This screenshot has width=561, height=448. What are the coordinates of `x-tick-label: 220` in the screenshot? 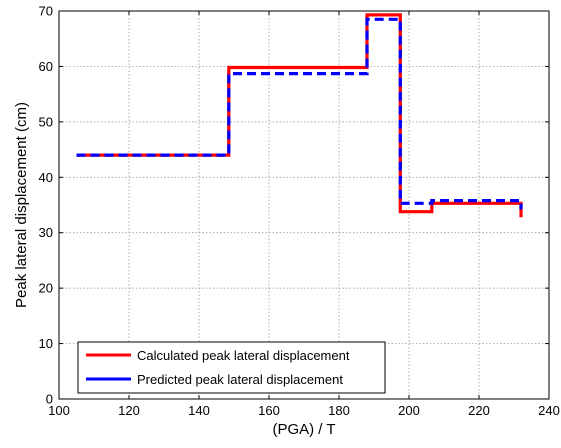 It's located at (479, 410).